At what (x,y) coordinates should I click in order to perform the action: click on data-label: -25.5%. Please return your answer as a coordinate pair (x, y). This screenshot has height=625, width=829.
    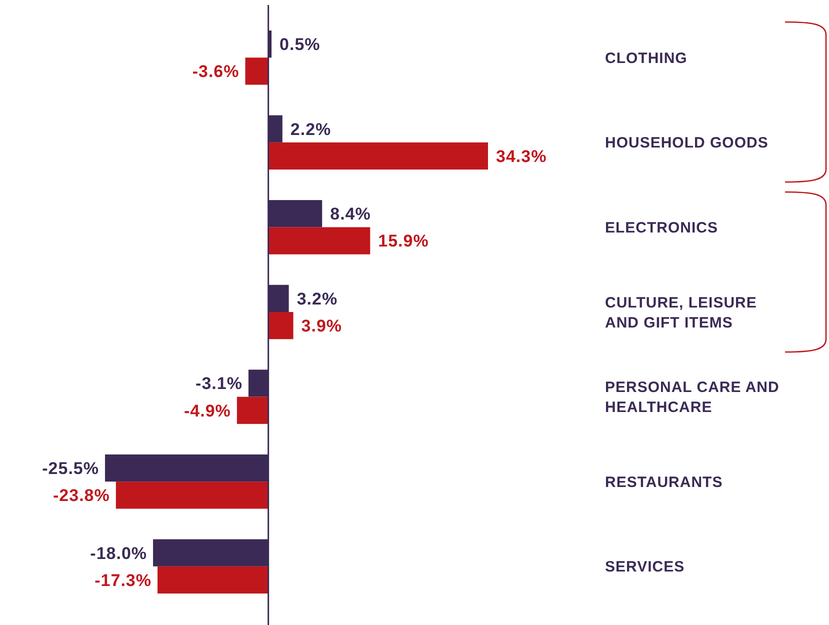
    Looking at the image, I should click on (70, 468).